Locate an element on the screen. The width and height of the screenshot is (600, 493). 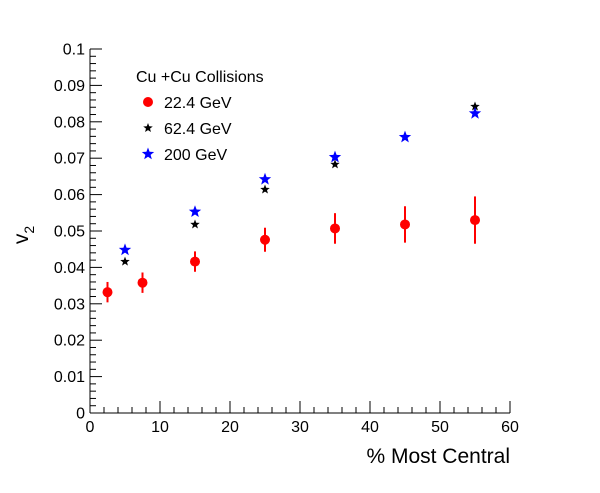
x-tick-label: 30 is located at coordinates (300, 427).